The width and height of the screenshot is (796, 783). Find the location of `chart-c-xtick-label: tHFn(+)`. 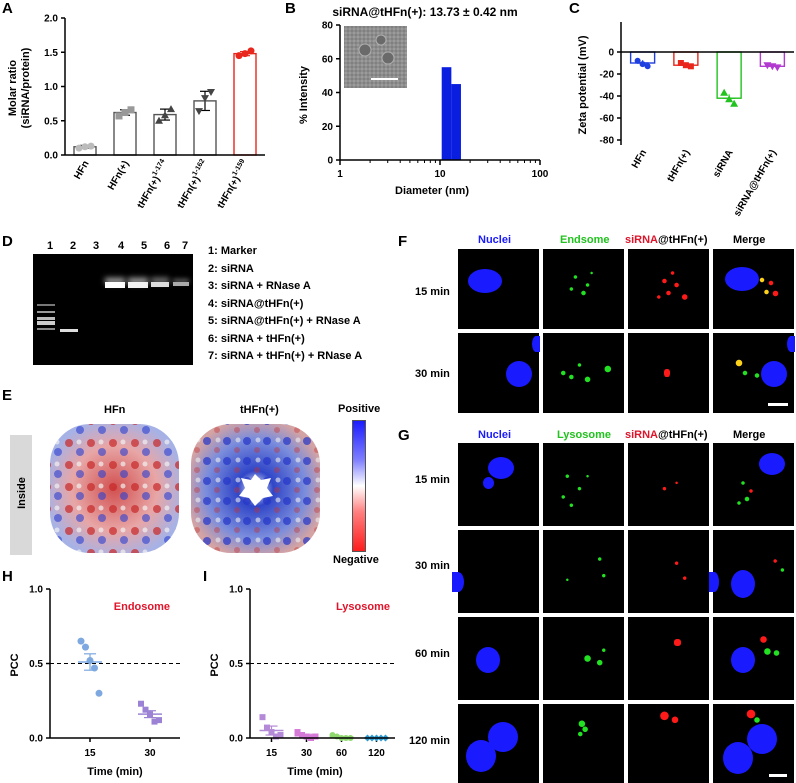

chart-c-xtick-label: tHFn(+) is located at coordinates (678, 166).